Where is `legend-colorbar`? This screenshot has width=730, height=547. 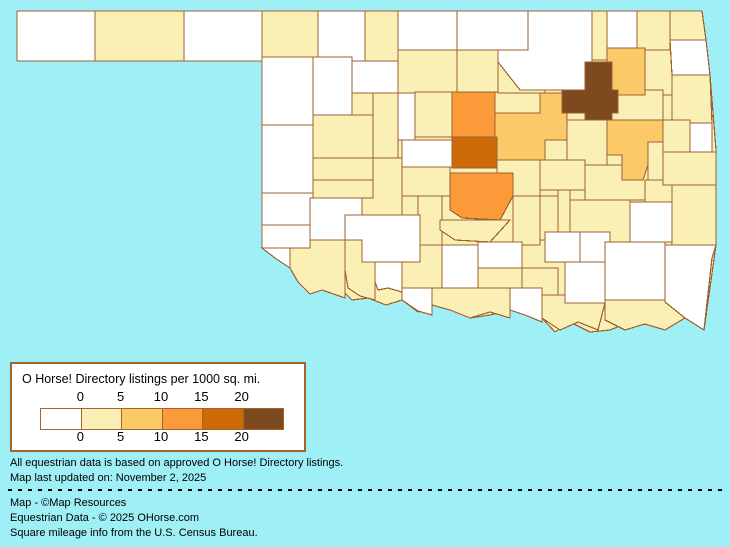 legend-colorbar is located at coordinates (162, 419).